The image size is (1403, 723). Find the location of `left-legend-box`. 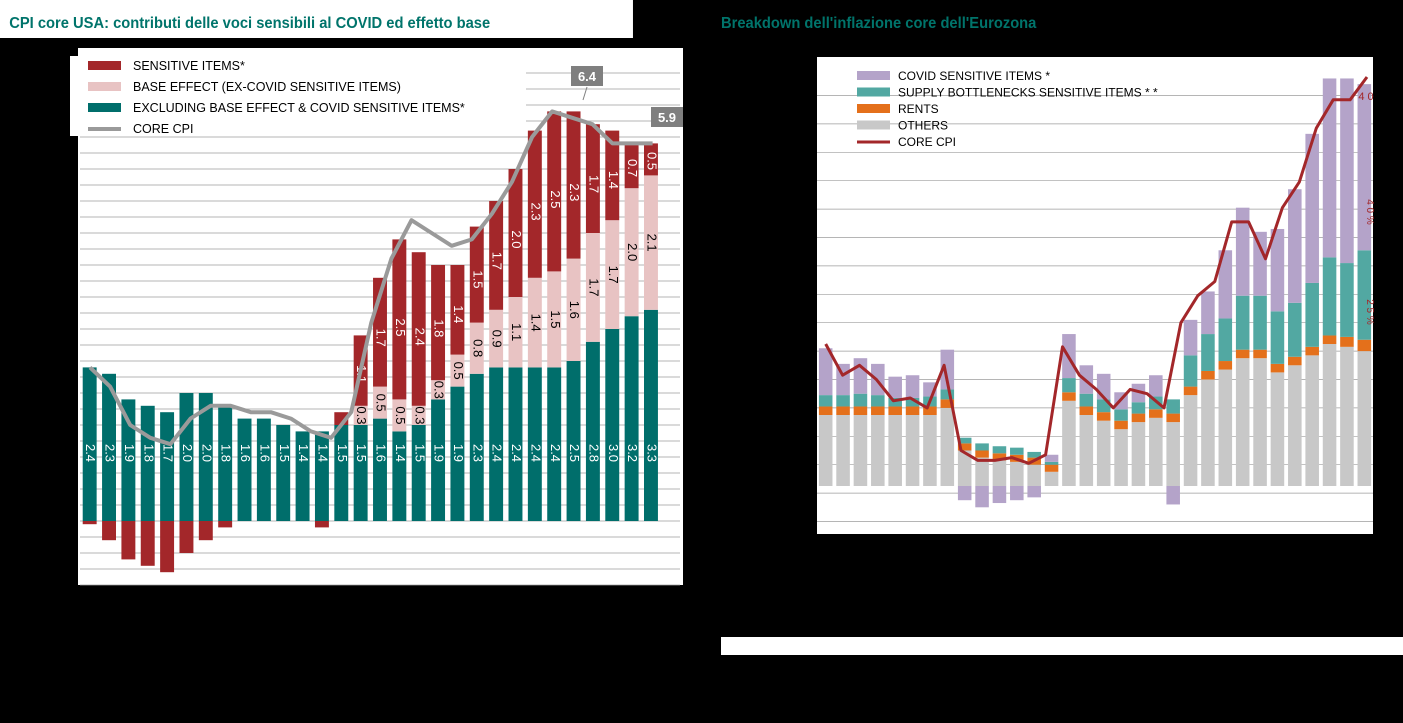

left-legend-box is located at coordinates (298, 96).